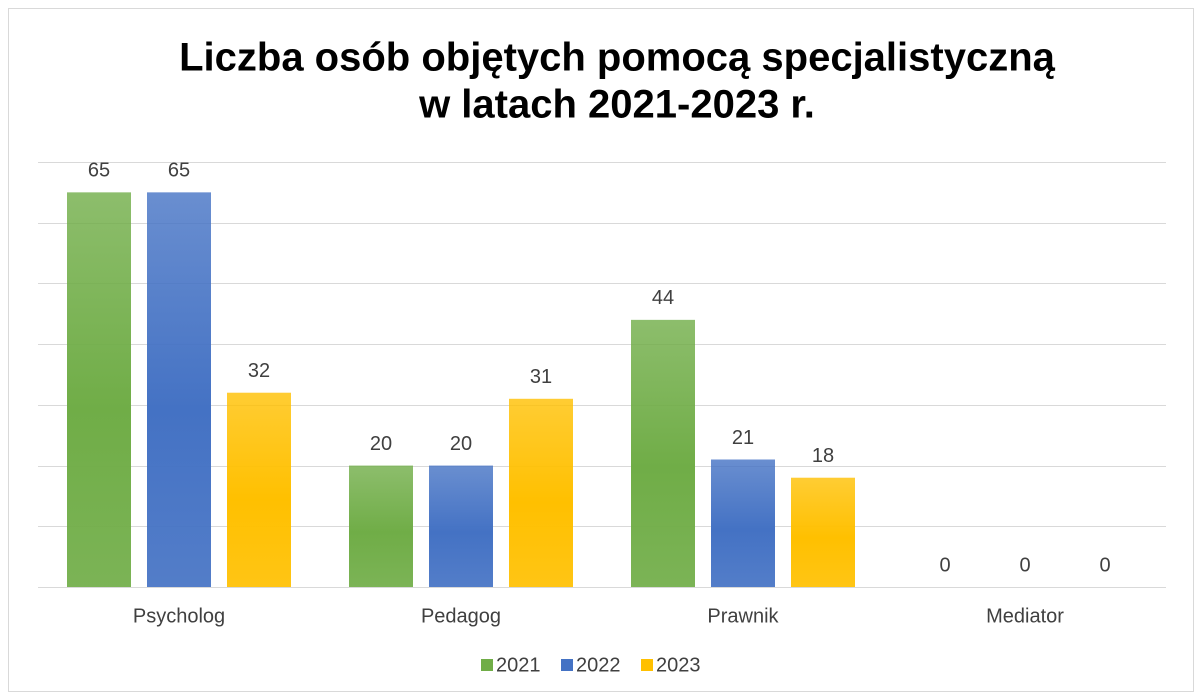 Image resolution: width=1202 pixels, height=696 pixels. What do you see at coordinates (616, 105) in the screenshot?
I see `chart-title: w latach 2021-2023 r.` at bounding box center [616, 105].